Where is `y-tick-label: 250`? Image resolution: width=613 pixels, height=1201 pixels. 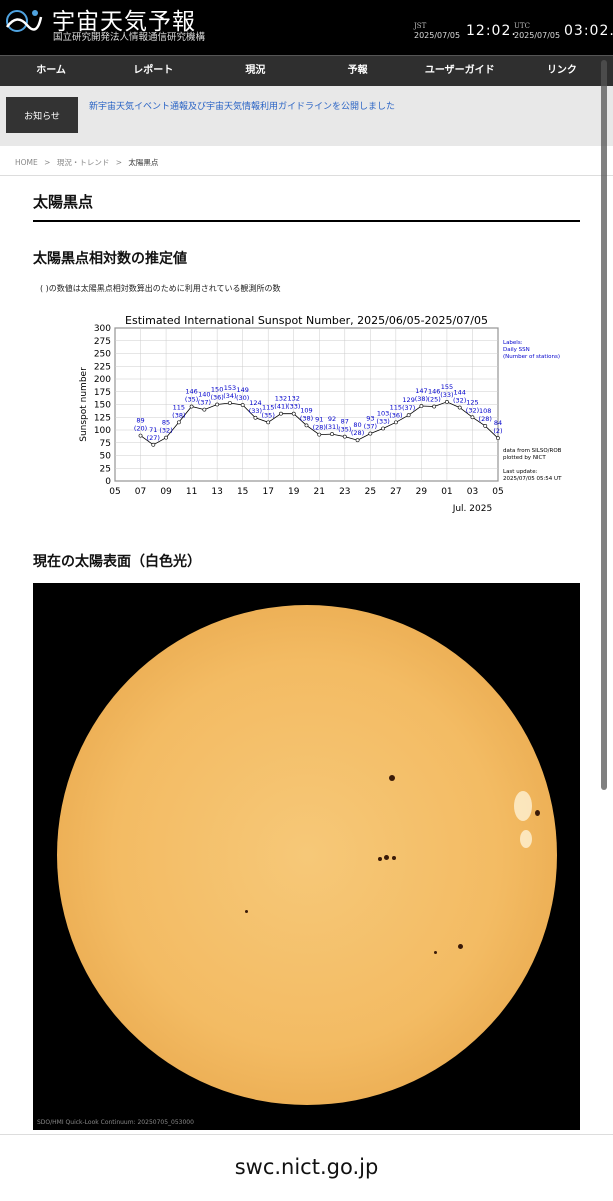 y-tick-label: 250 is located at coordinates (102, 355).